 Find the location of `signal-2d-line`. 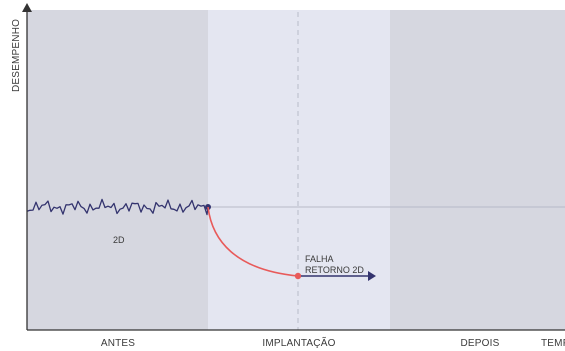

signal-2d-line is located at coordinates (117, 207).